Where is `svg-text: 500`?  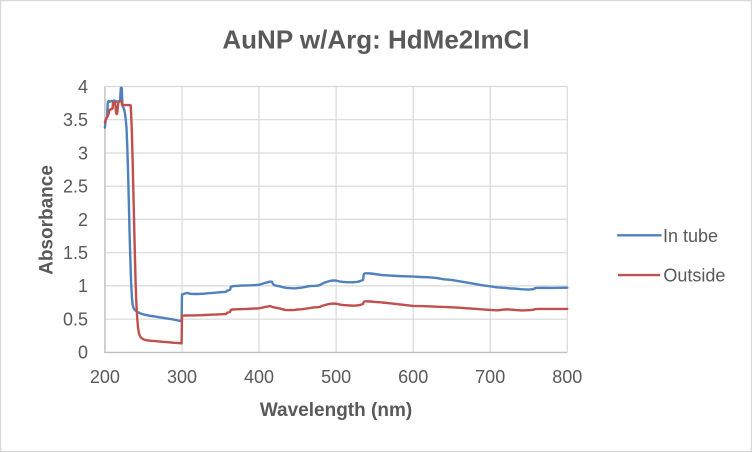 svg-text: 500 is located at coordinates (336, 377).